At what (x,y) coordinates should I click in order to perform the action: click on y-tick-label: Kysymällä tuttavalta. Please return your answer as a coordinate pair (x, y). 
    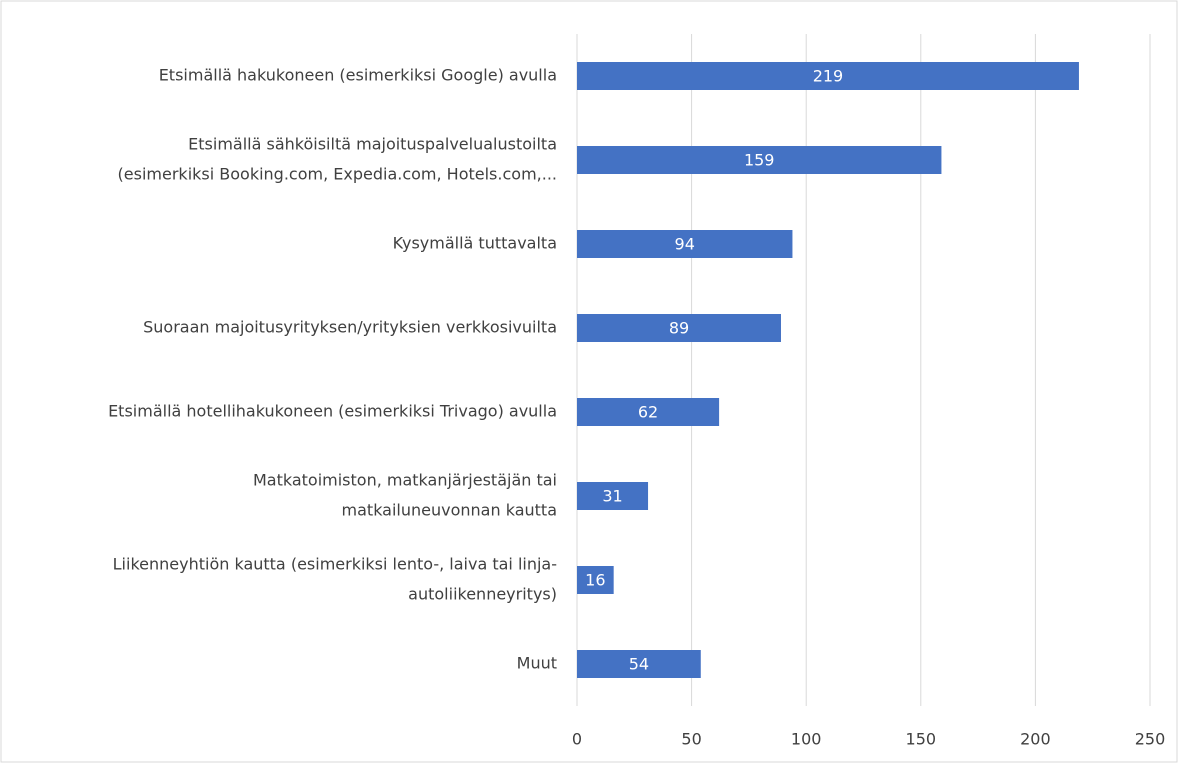
    Looking at the image, I should click on (475, 243).